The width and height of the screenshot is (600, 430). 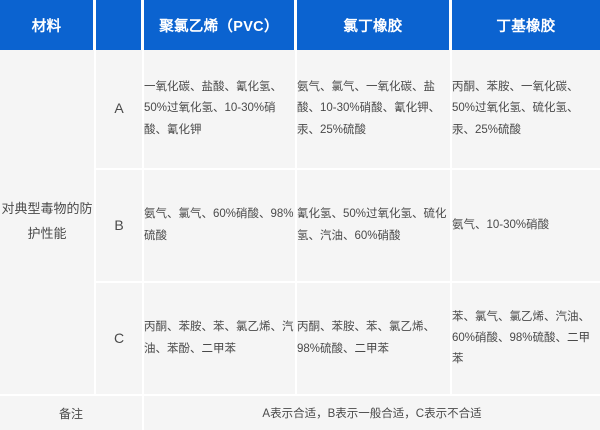 I want to click on header-column-butyl: 丁基橡胶, so click(x=526, y=25).